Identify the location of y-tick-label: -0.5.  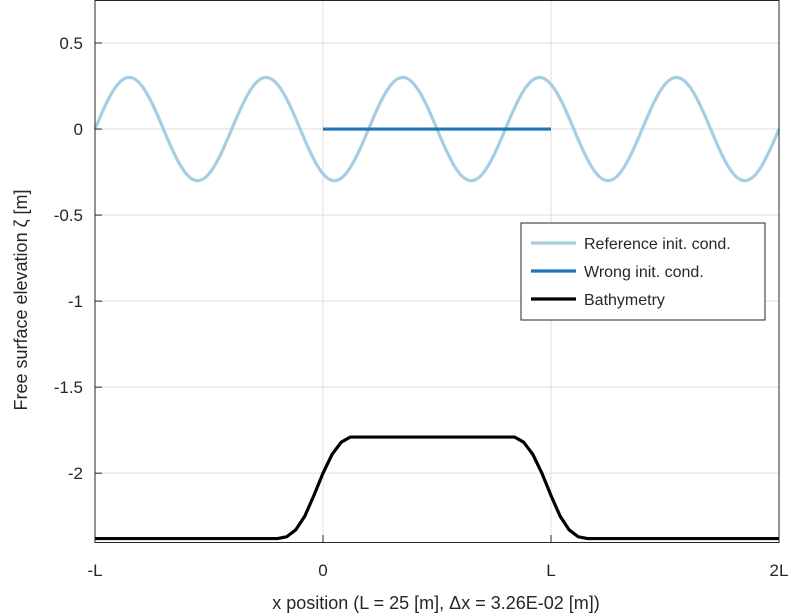
(68, 215).